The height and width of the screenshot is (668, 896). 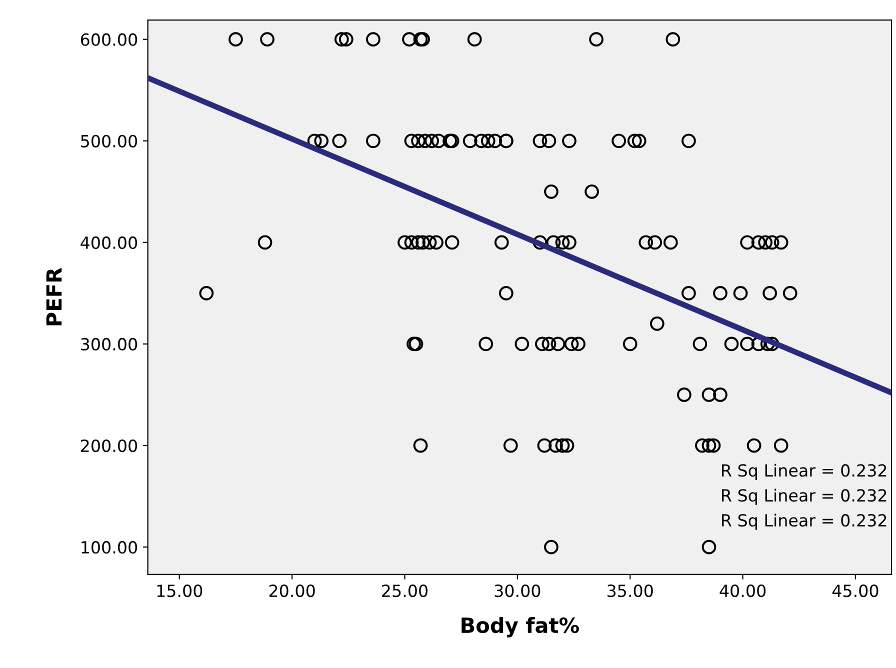 What do you see at coordinates (109, 344) in the screenshot?
I see `y-tick-label: 300.00` at bounding box center [109, 344].